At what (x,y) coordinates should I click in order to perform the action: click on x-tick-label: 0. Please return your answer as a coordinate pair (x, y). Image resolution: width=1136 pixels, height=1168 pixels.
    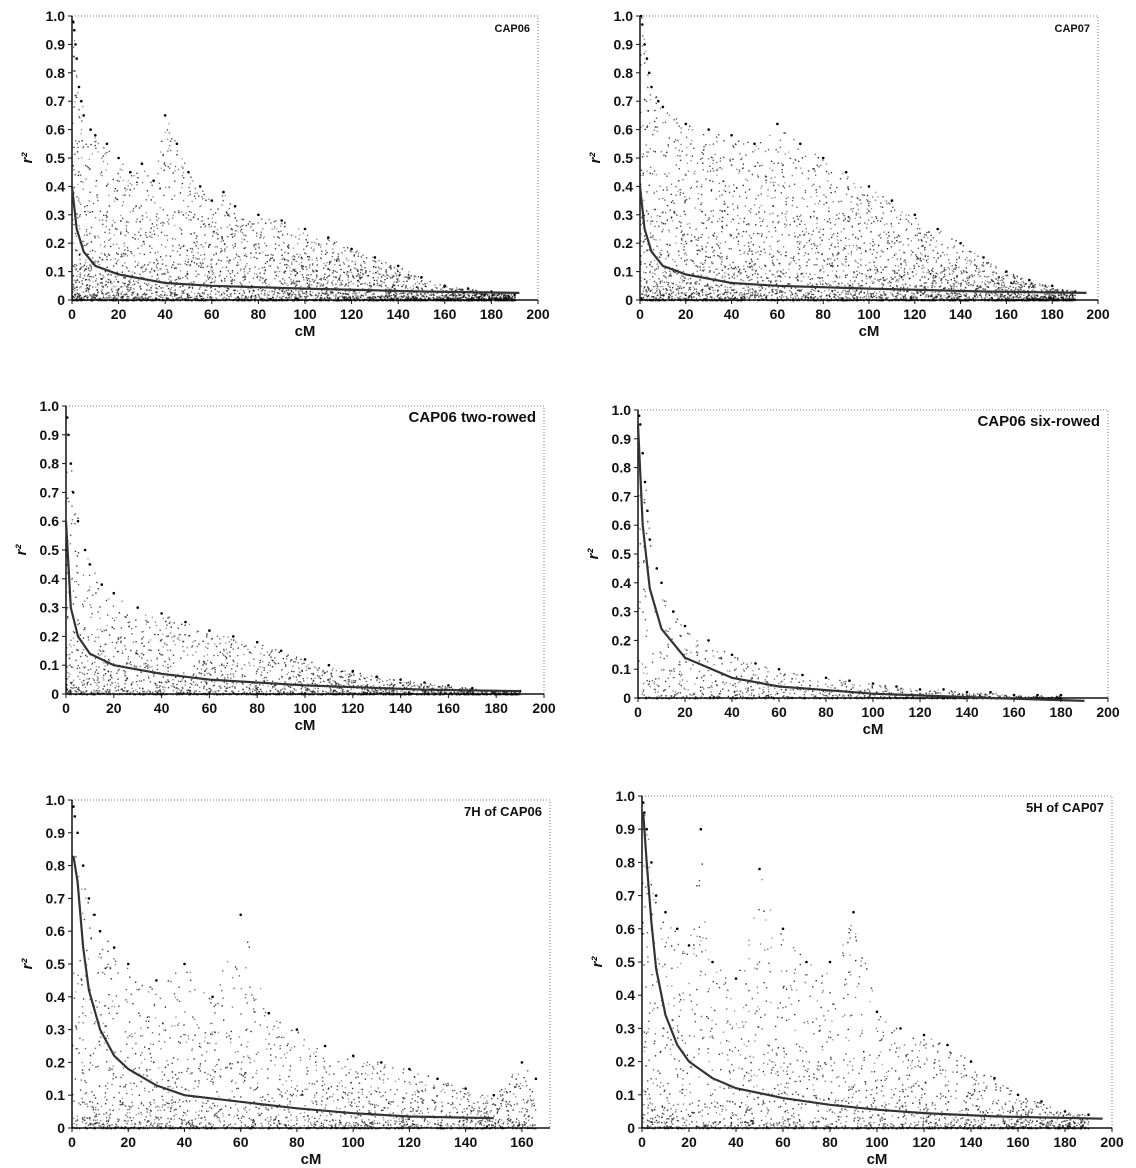
    Looking at the image, I should click on (72, 314).